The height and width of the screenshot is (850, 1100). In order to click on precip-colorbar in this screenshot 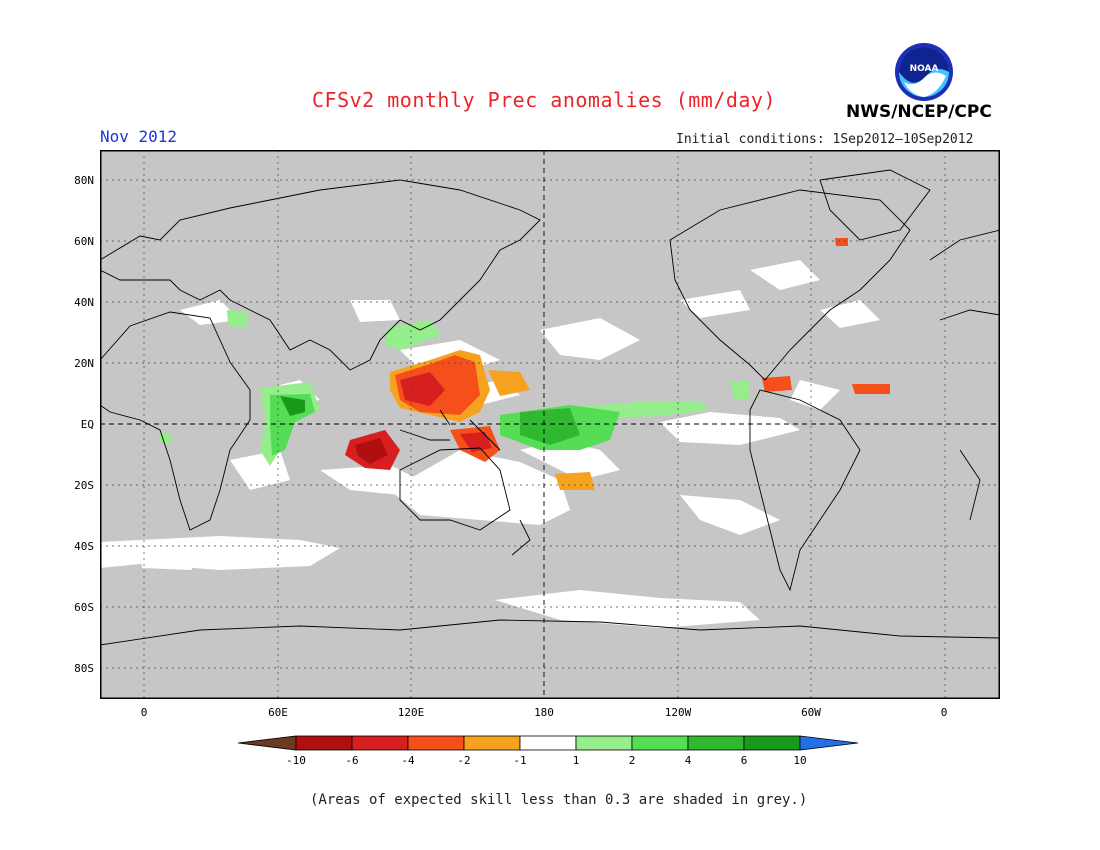, I will do `click(548, 743)`.